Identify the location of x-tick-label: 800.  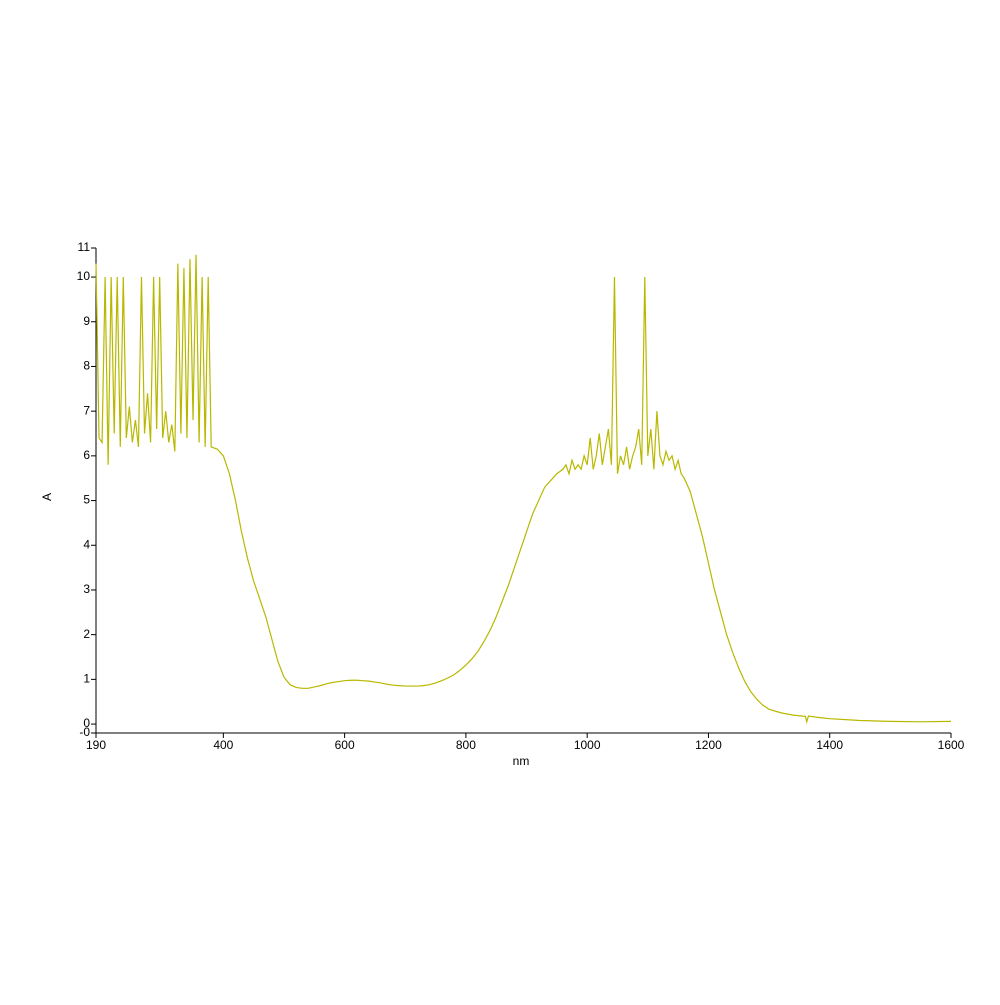
(466, 745).